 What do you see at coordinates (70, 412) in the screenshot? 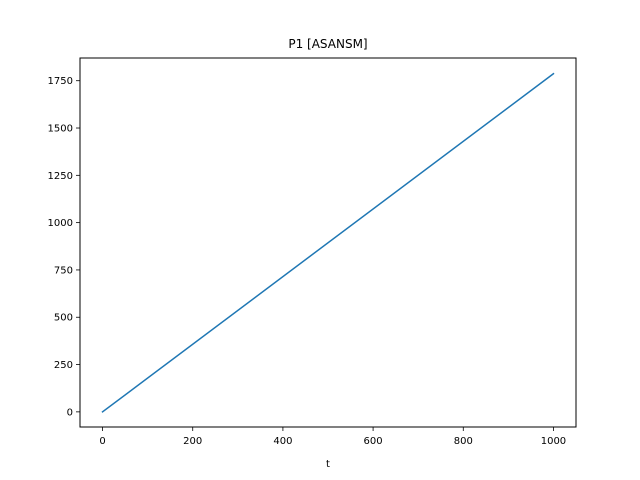
I see `y-tick-label: 0` at bounding box center [70, 412].